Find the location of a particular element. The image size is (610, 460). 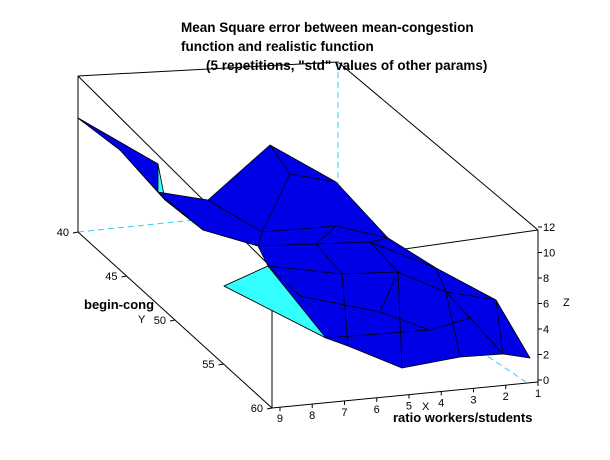

y-tick-label: 45 is located at coordinates (111, 277).